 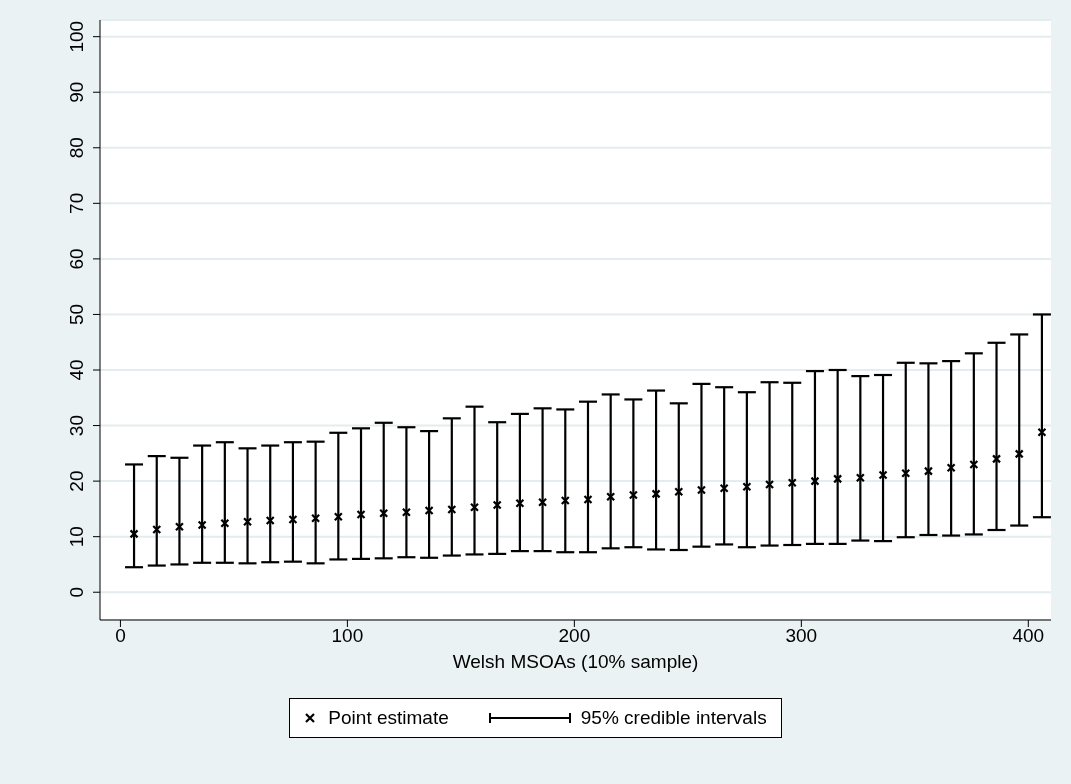 I want to click on y-tick-label: 100, so click(x=76, y=36).